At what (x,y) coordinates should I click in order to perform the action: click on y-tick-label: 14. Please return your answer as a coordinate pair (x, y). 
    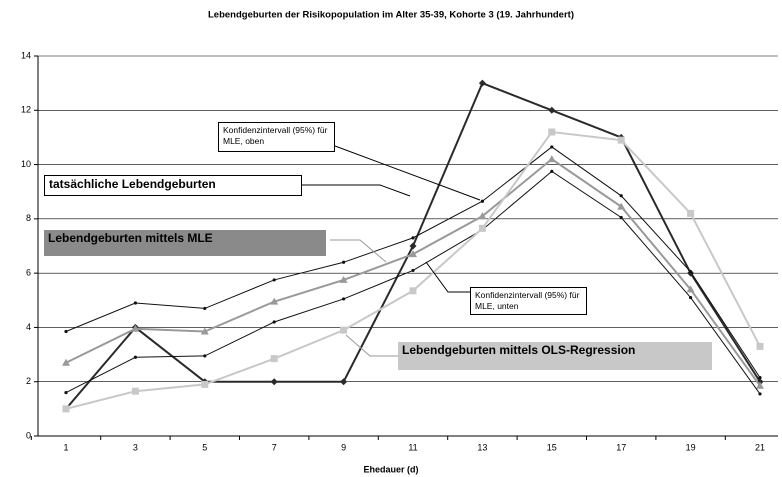
    Looking at the image, I should click on (26, 55).